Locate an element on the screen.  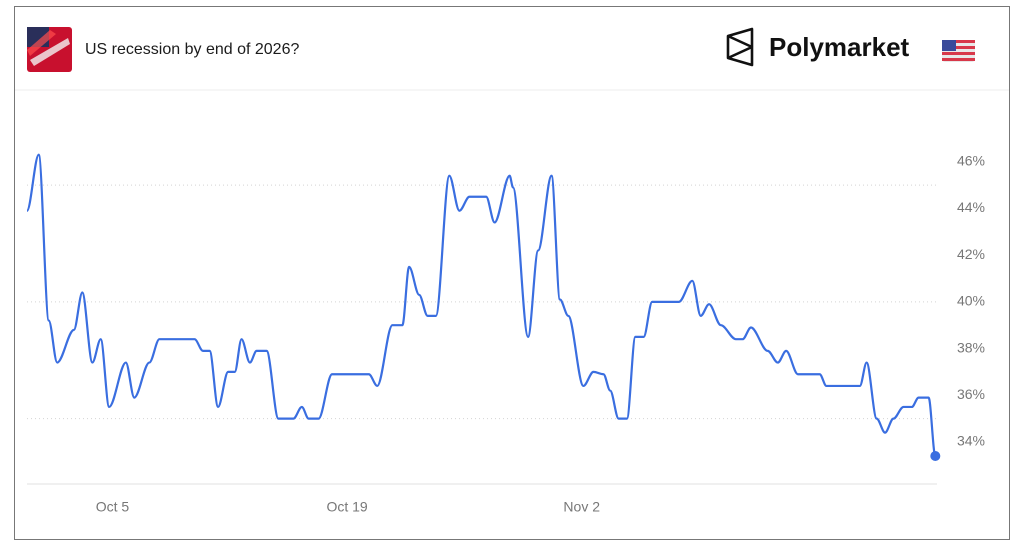
y-tick-label: 40% is located at coordinates (971, 301).